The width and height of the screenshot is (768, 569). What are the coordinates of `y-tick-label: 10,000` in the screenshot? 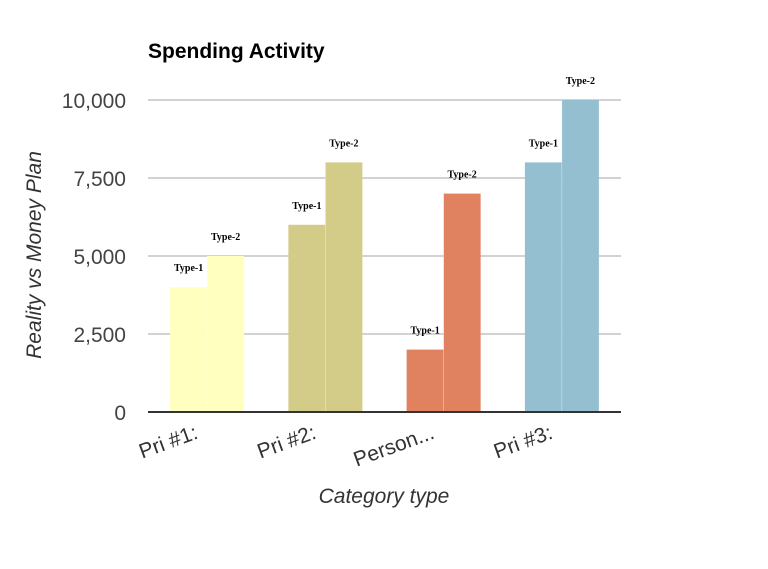 It's located at (94, 101).